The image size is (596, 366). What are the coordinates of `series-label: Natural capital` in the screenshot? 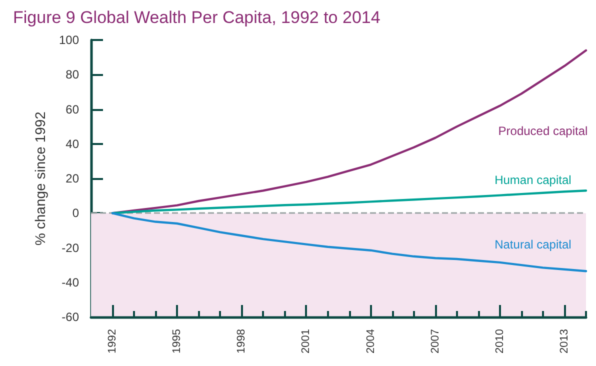 It's located at (533, 245).